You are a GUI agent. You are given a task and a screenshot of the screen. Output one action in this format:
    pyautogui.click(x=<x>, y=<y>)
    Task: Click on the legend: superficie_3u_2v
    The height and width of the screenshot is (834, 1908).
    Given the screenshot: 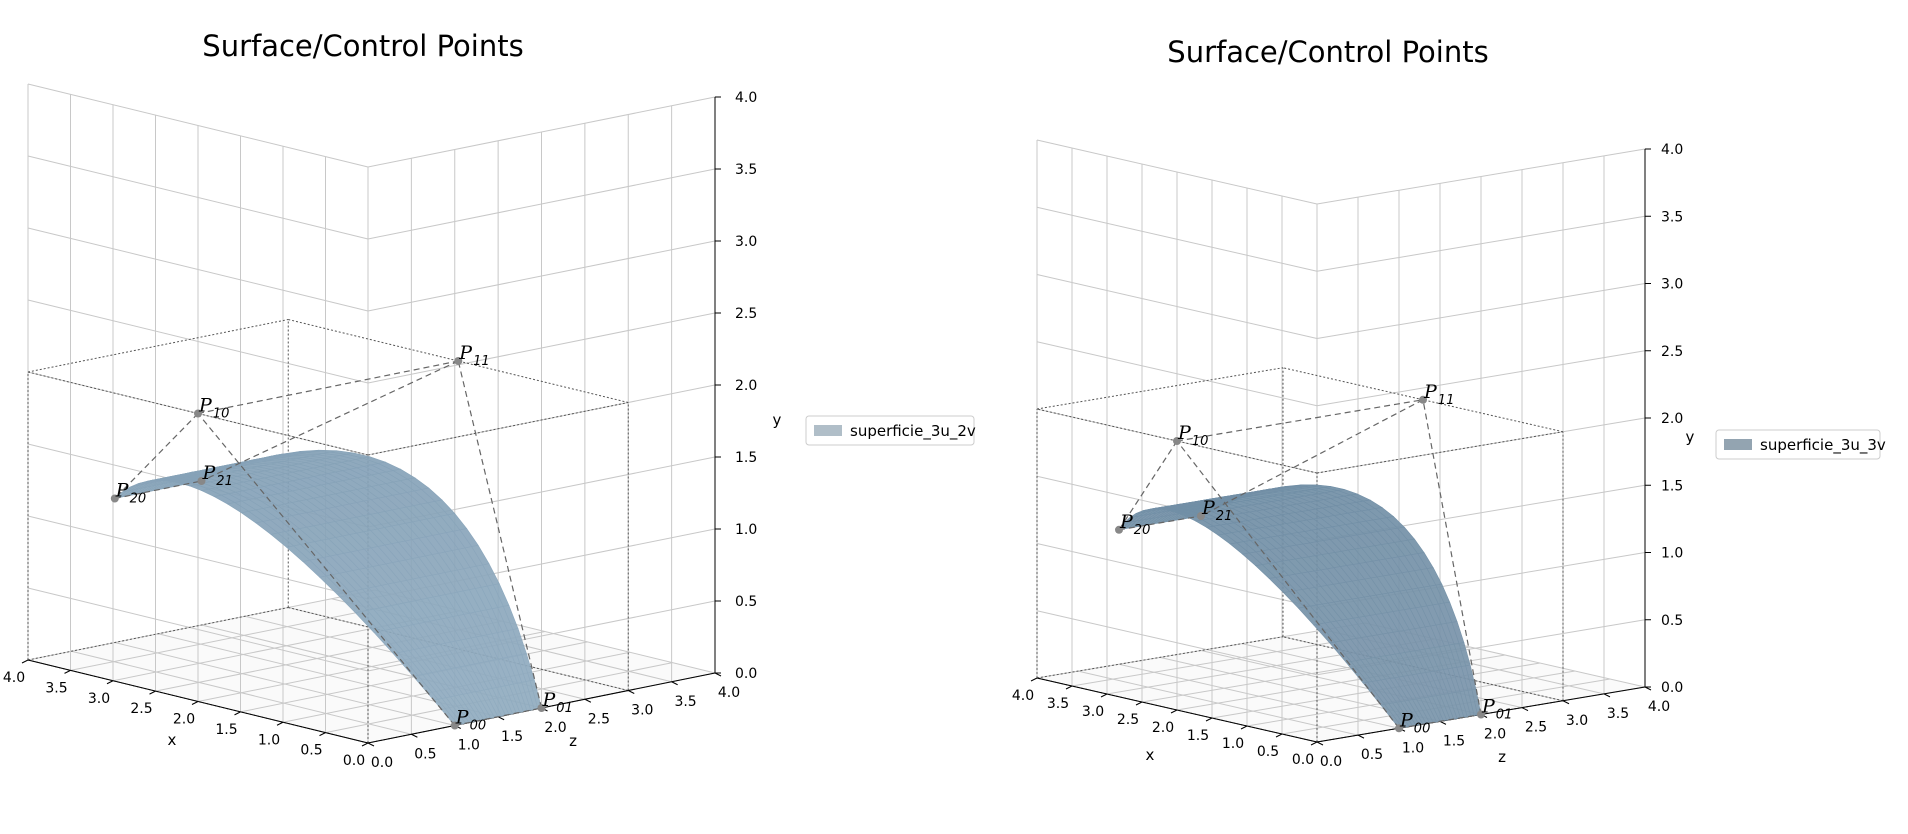 What is the action you would take?
    pyautogui.click(x=890, y=430)
    